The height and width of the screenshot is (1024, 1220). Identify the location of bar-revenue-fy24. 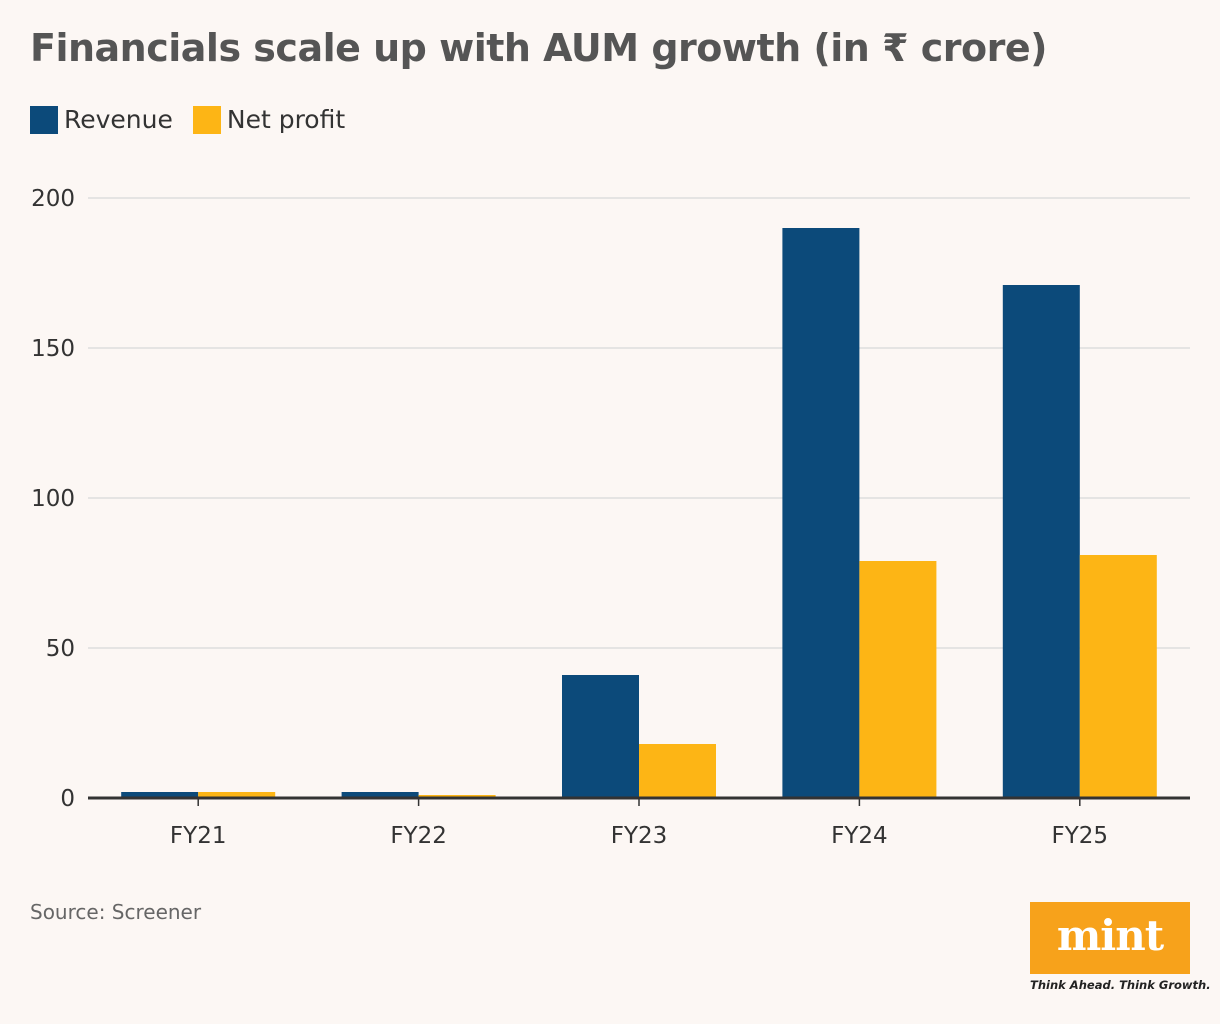
(821, 513).